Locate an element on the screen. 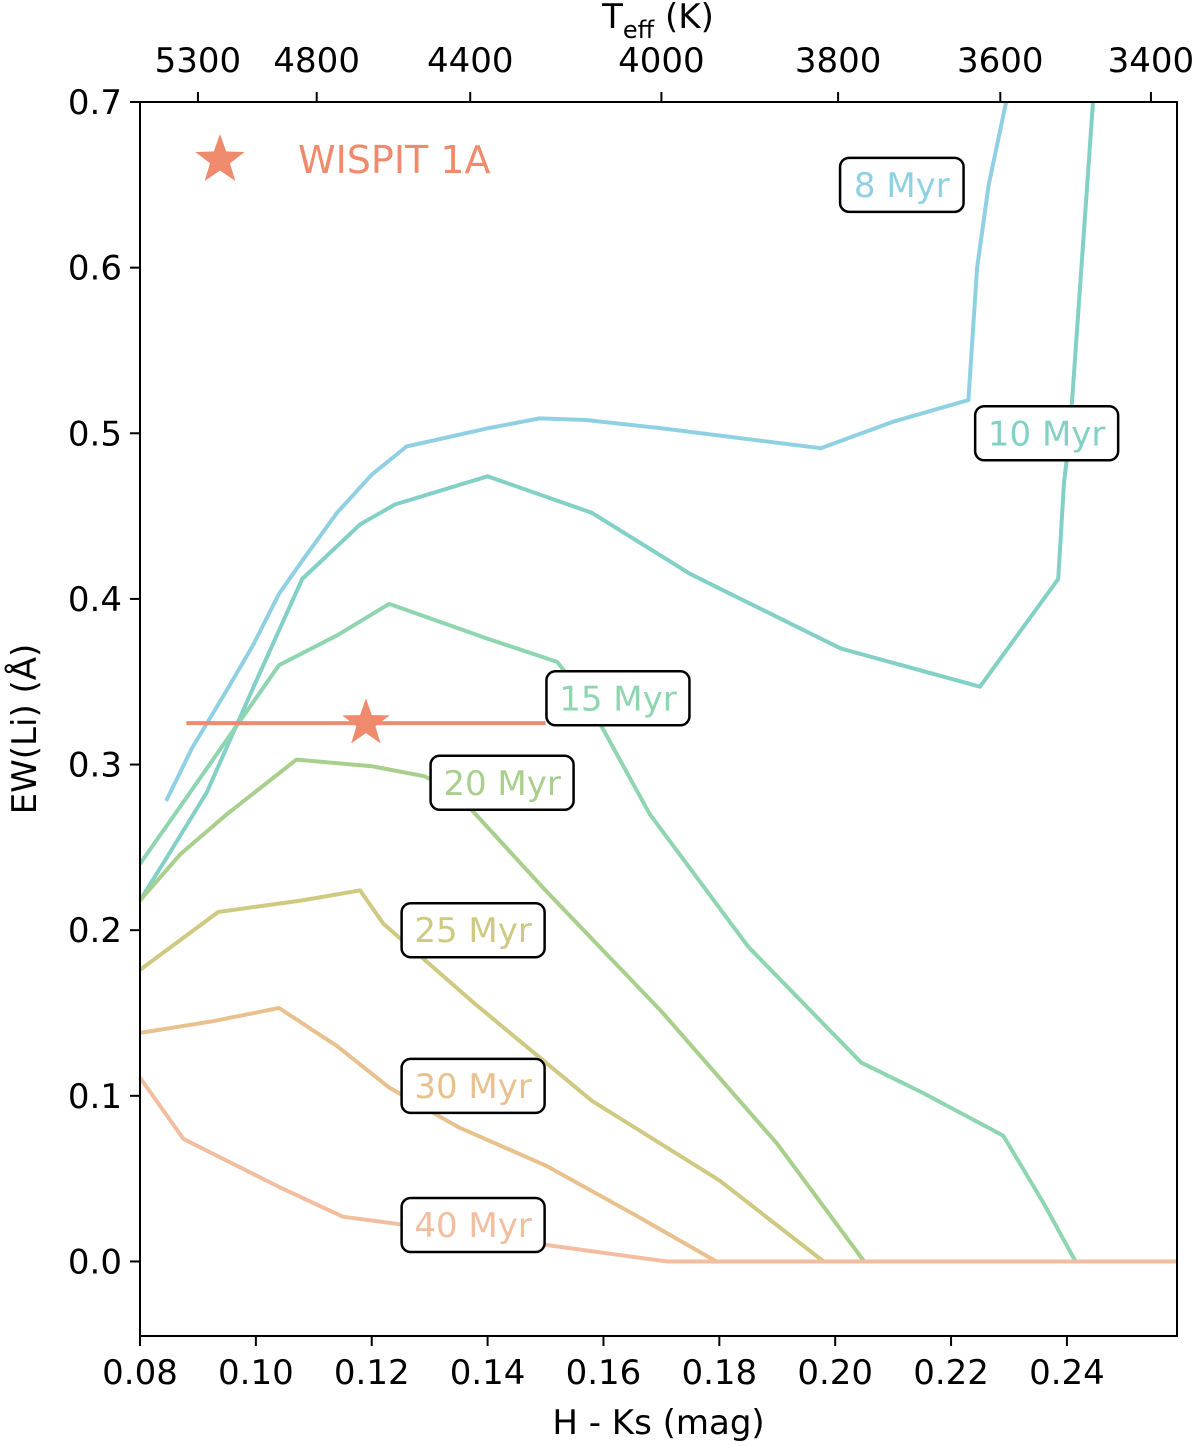  y-tick-label: 0.5 is located at coordinates (95, 434).